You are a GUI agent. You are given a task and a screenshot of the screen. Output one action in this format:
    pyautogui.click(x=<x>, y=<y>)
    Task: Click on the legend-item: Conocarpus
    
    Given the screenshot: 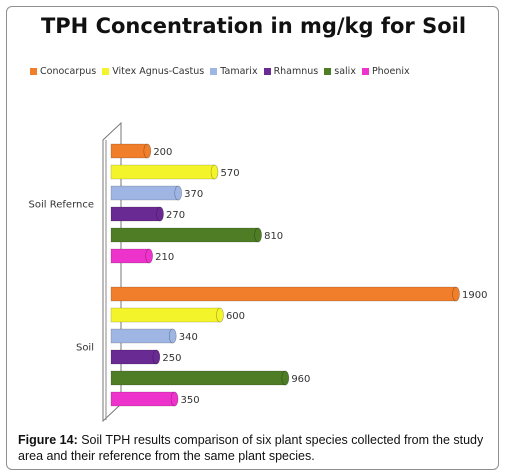 What is the action you would take?
    pyautogui.click(x=63, y=71)
    